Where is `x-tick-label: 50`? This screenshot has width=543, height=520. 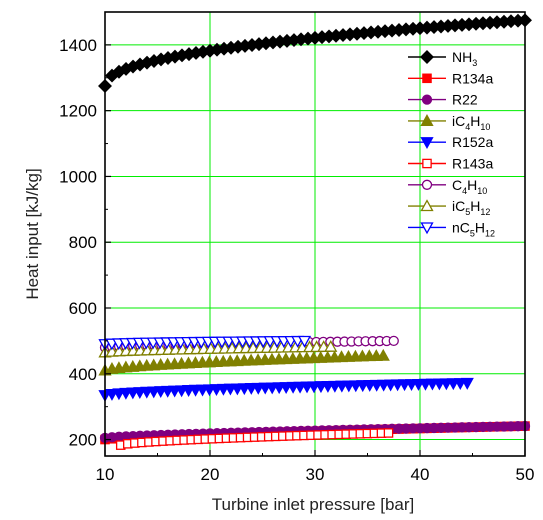 x-tick-label: 50 is located at coordinates (525, 474).